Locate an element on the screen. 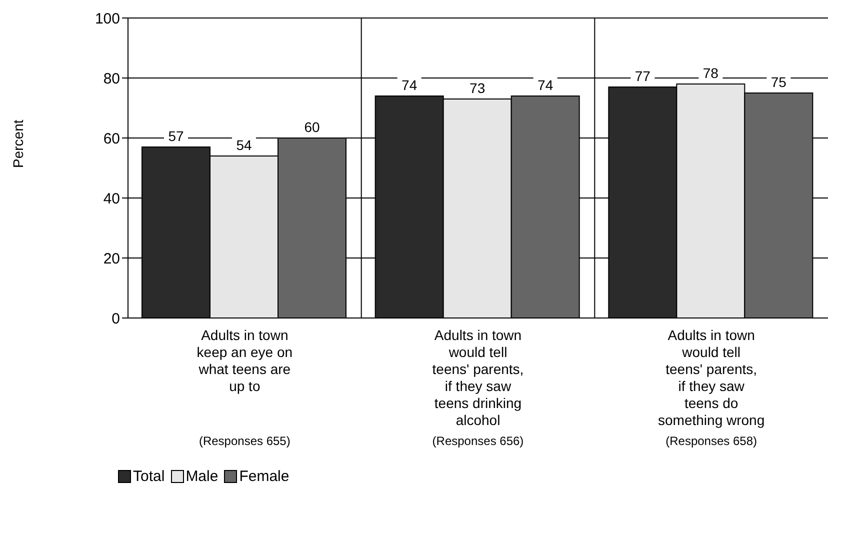 The height and width of the screenshot is (558, 848). data-label: 78 is located at coordinates (710, 73).